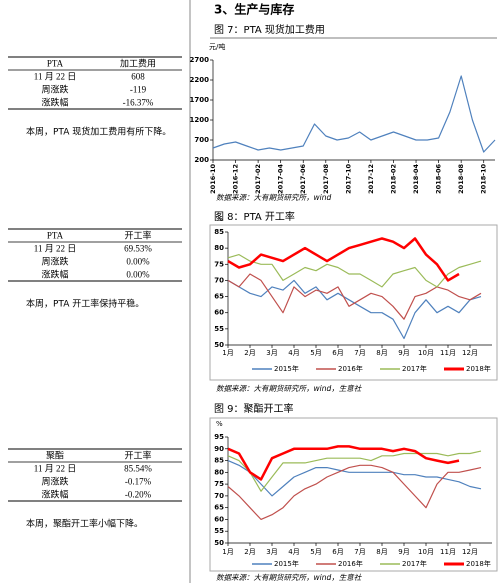 This screenshot has width=499, height=583. What do you see at coordinates (303, 179) in the screenshot?
I see `x-tick-label: 2017-06` at bounding box center [303, 179].